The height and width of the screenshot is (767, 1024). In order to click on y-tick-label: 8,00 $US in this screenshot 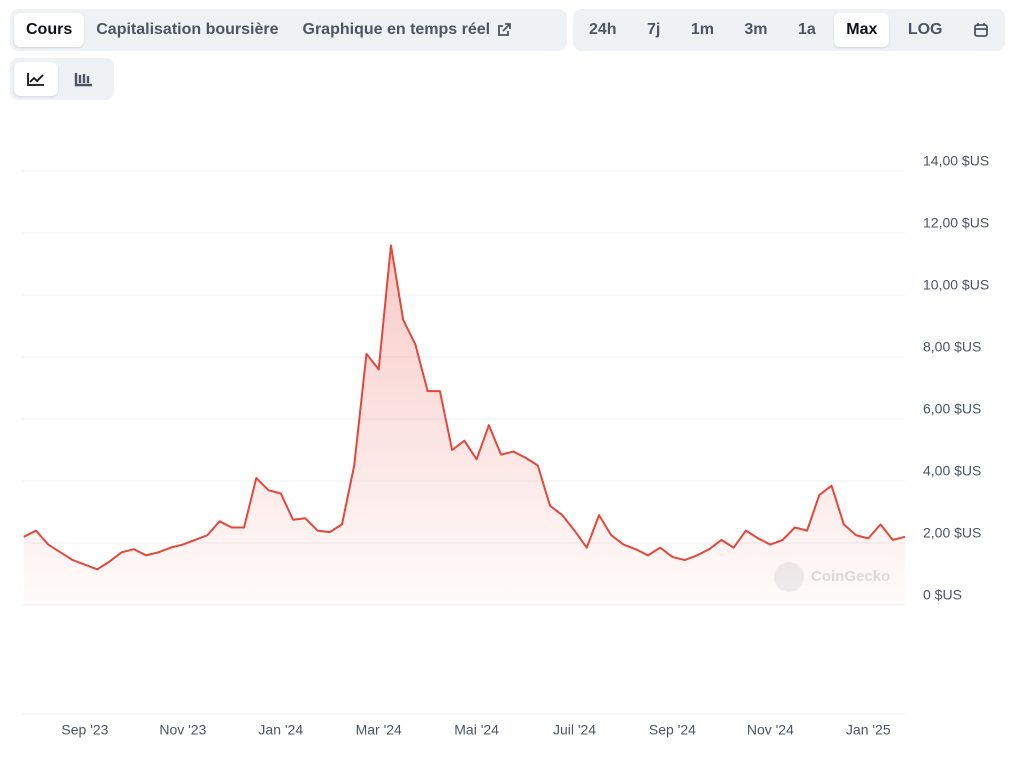, I will do `click(952, 347)`.